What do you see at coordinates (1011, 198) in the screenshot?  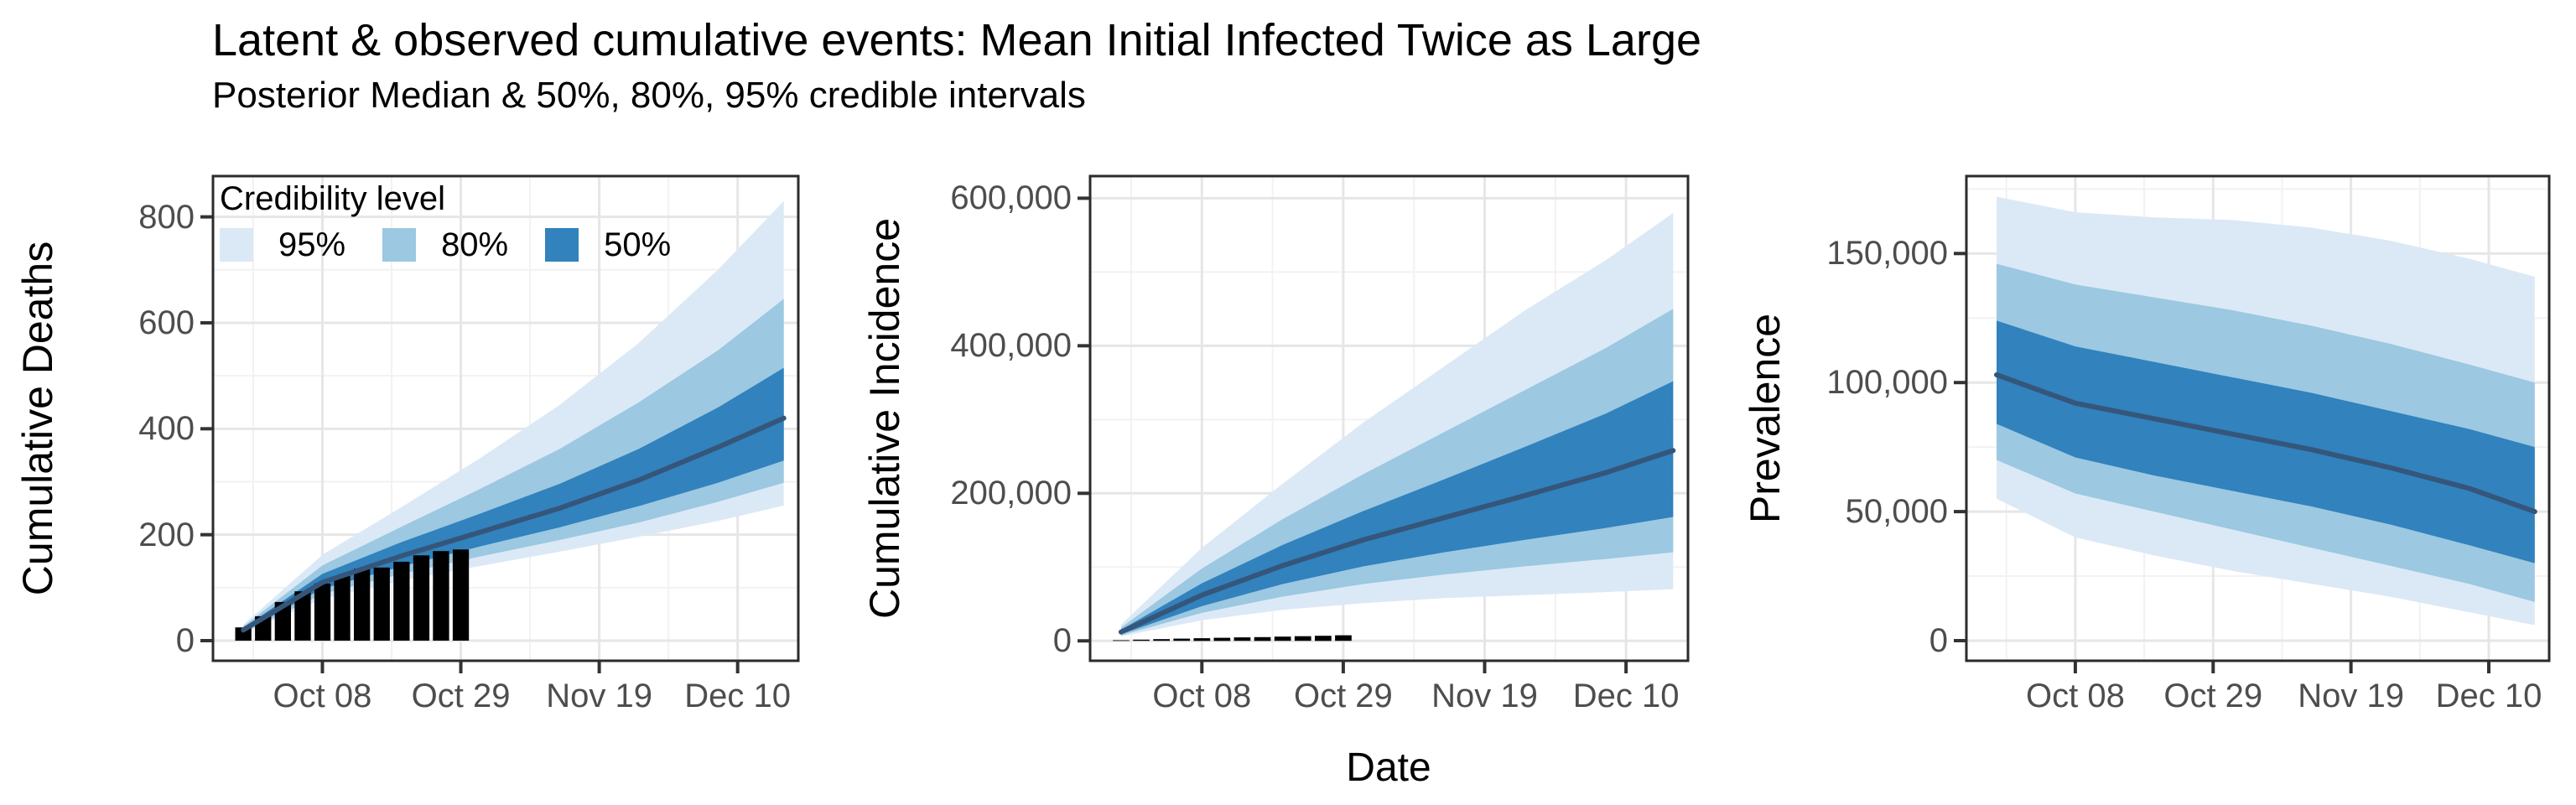 I see `y-tick-label: 600,000` at bounding box center [1011, 198].